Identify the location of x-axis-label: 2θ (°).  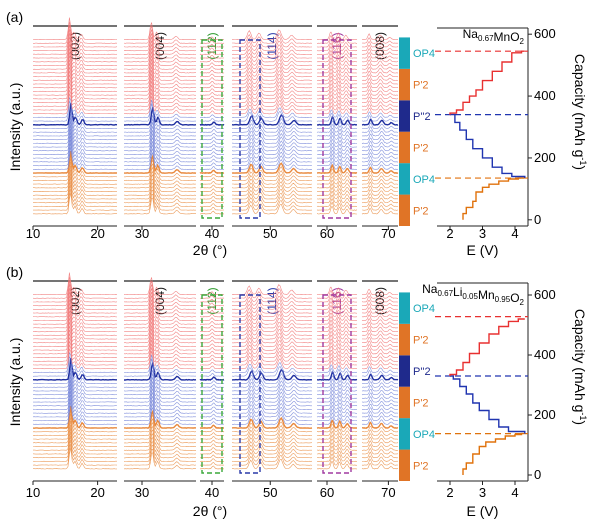
(210, 511).